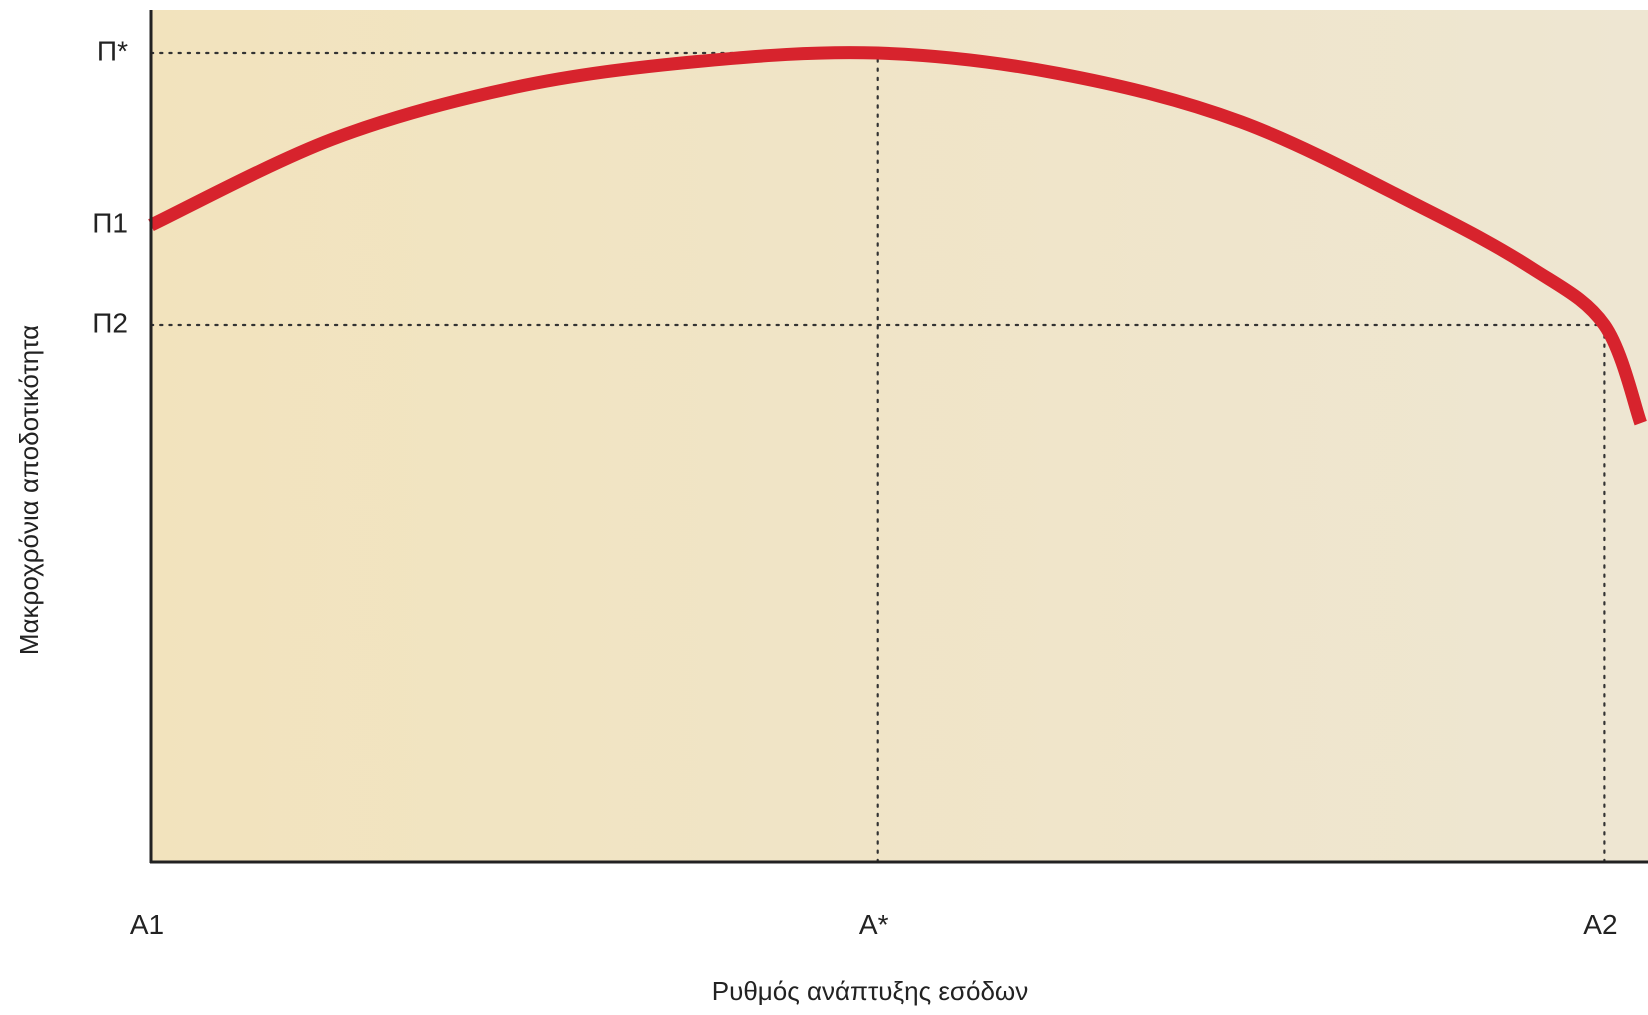 This screenshot has height=1015, width=1648. I want to click on y-tick-labels: Π* Π1 Π2, so click(110, 186).